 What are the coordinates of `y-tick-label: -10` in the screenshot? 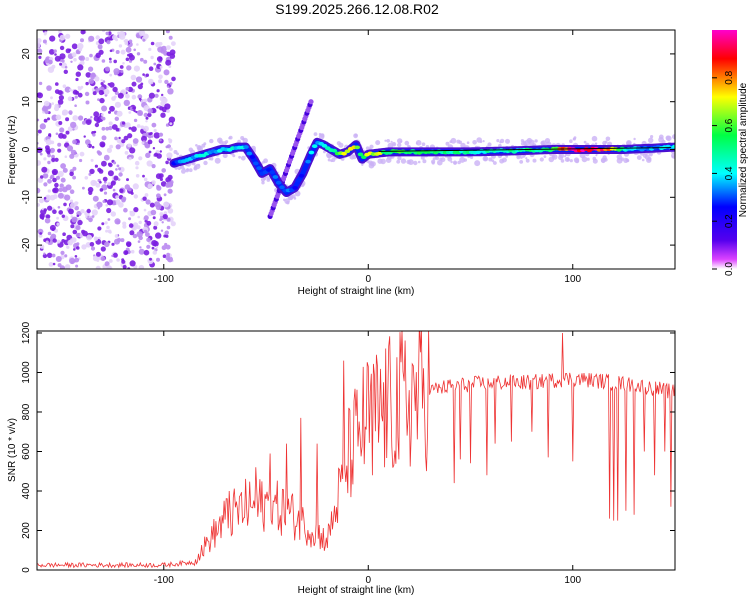 It's located at (26, 197).